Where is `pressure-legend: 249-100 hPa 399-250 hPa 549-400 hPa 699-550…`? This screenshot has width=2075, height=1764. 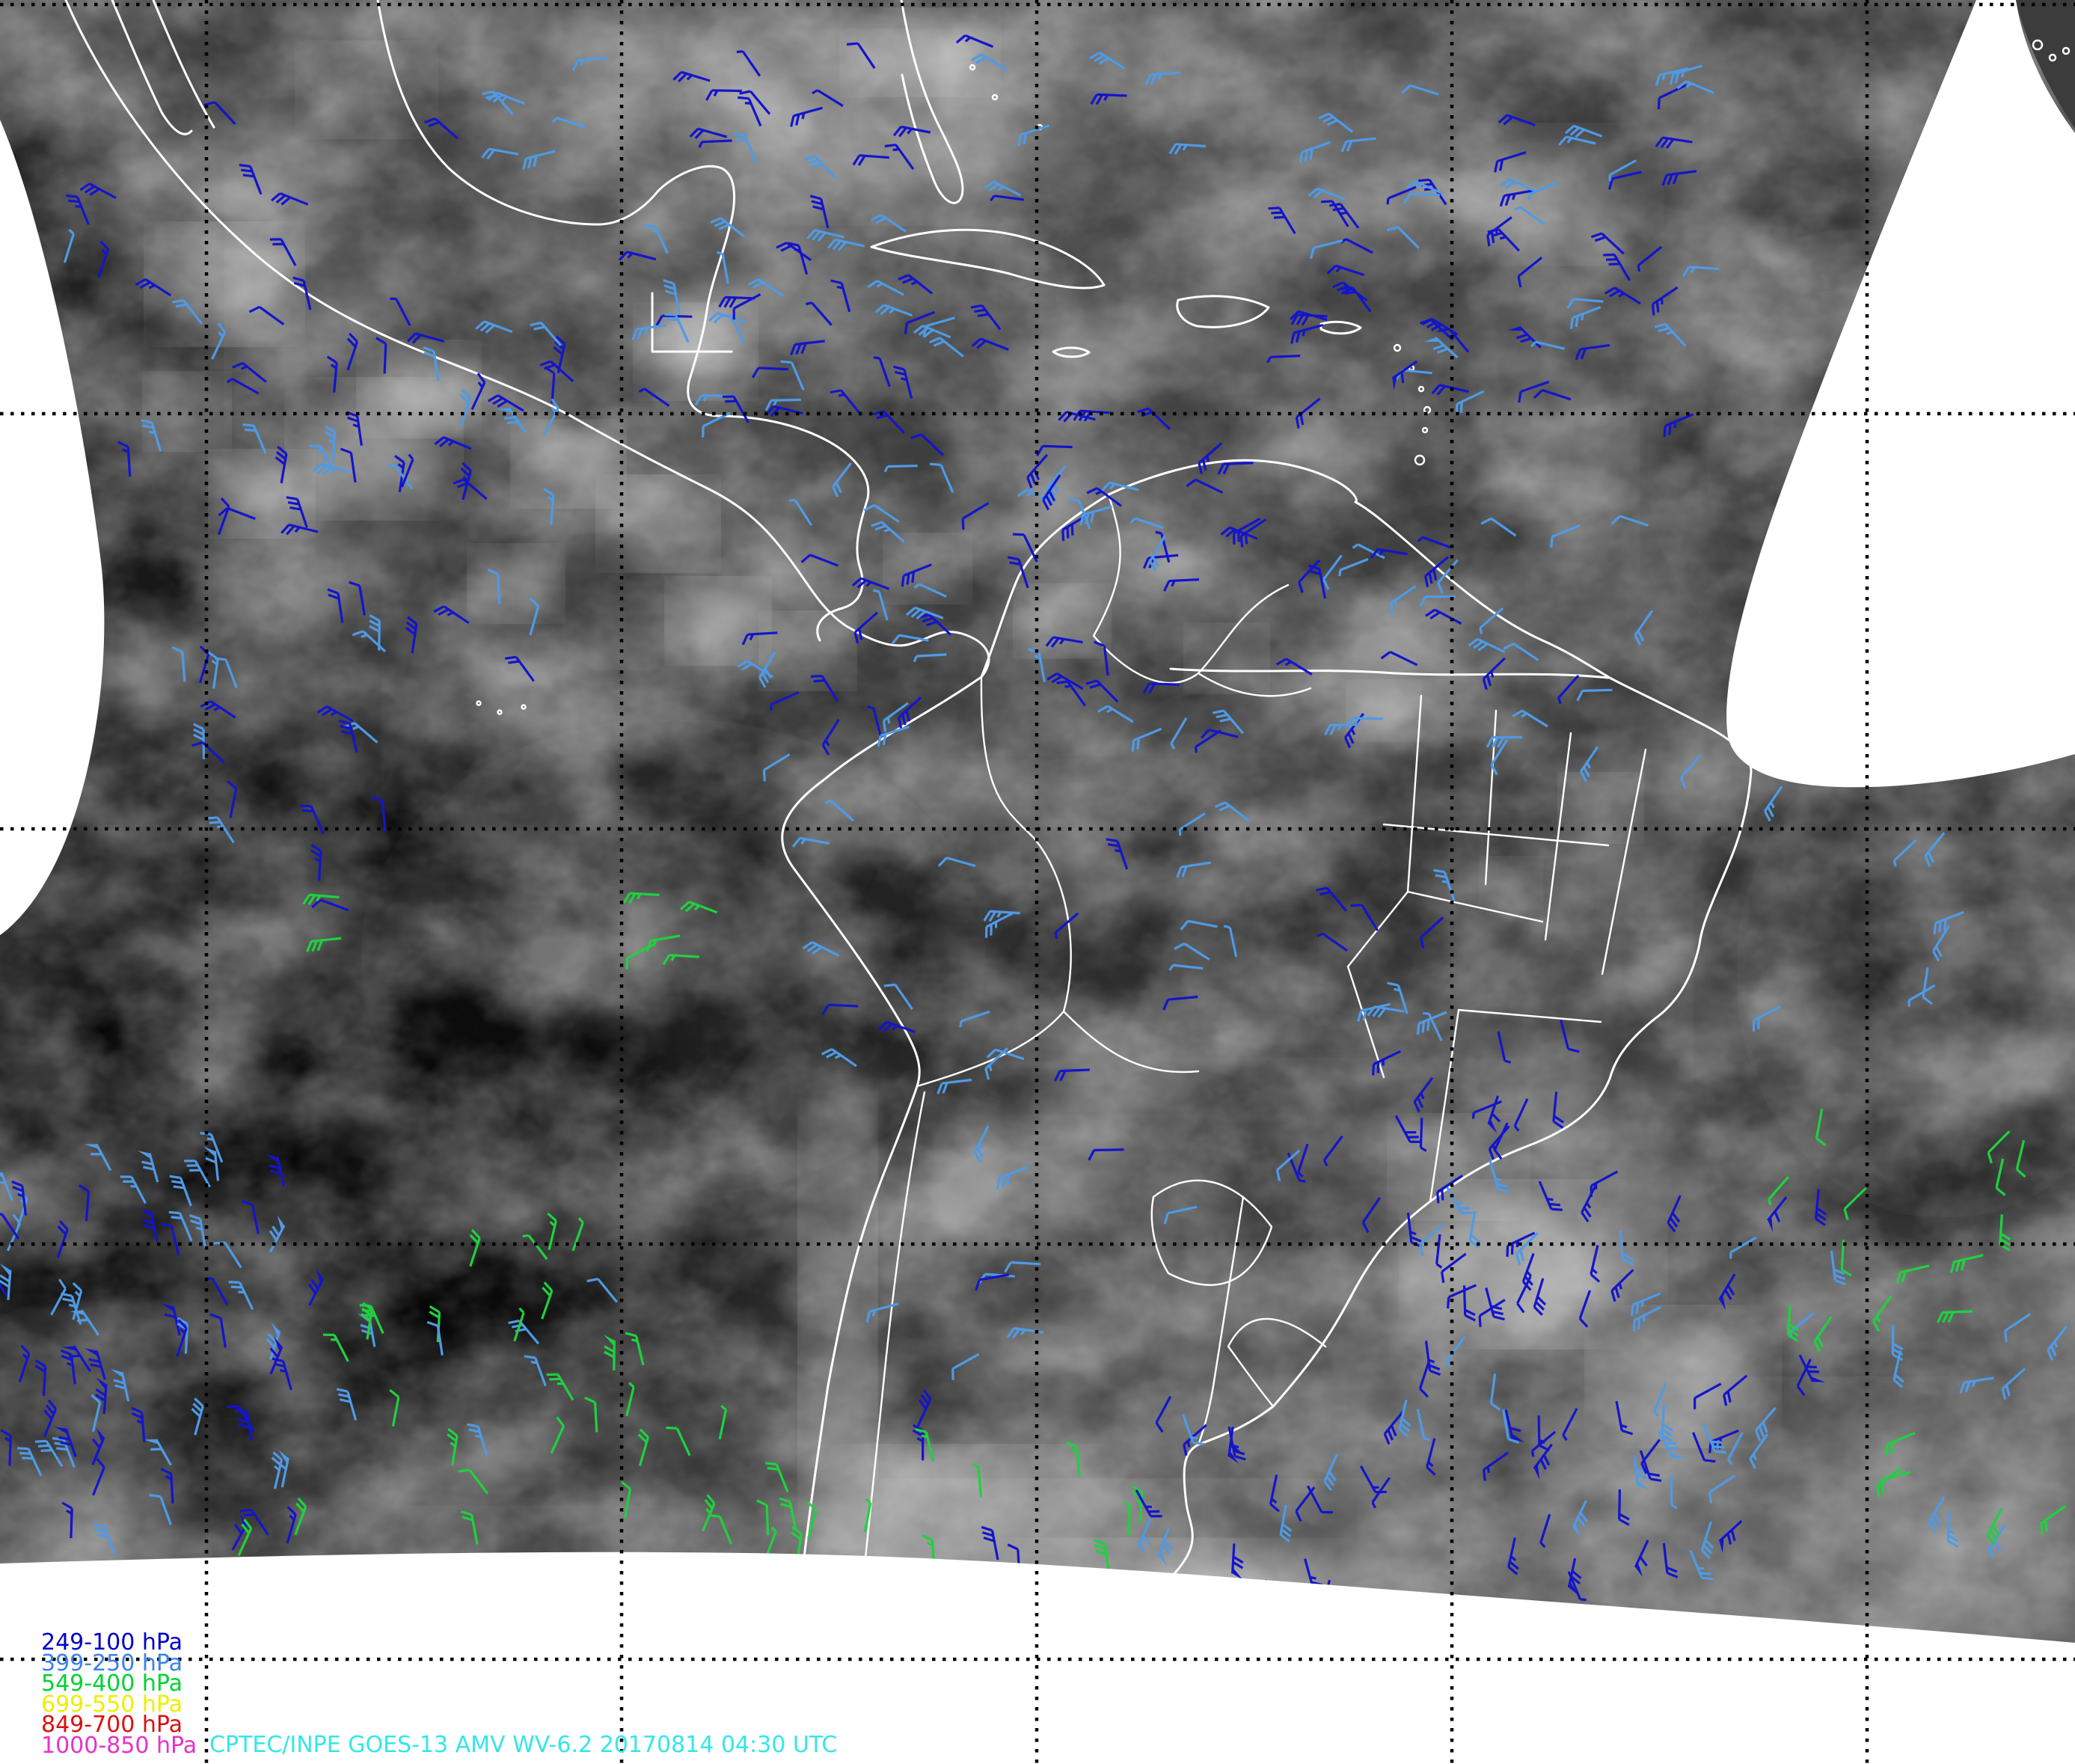
pressure-legend: 249-100 hPa 399-250 hPa 549-400 hPa 699-550… is located at coordinates (119, 1695).